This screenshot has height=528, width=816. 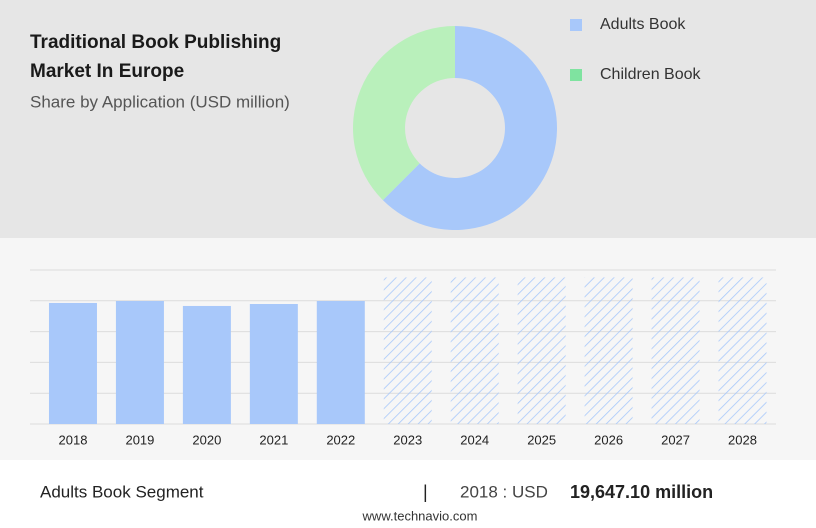 I want to click on x-tick-label: 2018, so click(x=73, y=439).